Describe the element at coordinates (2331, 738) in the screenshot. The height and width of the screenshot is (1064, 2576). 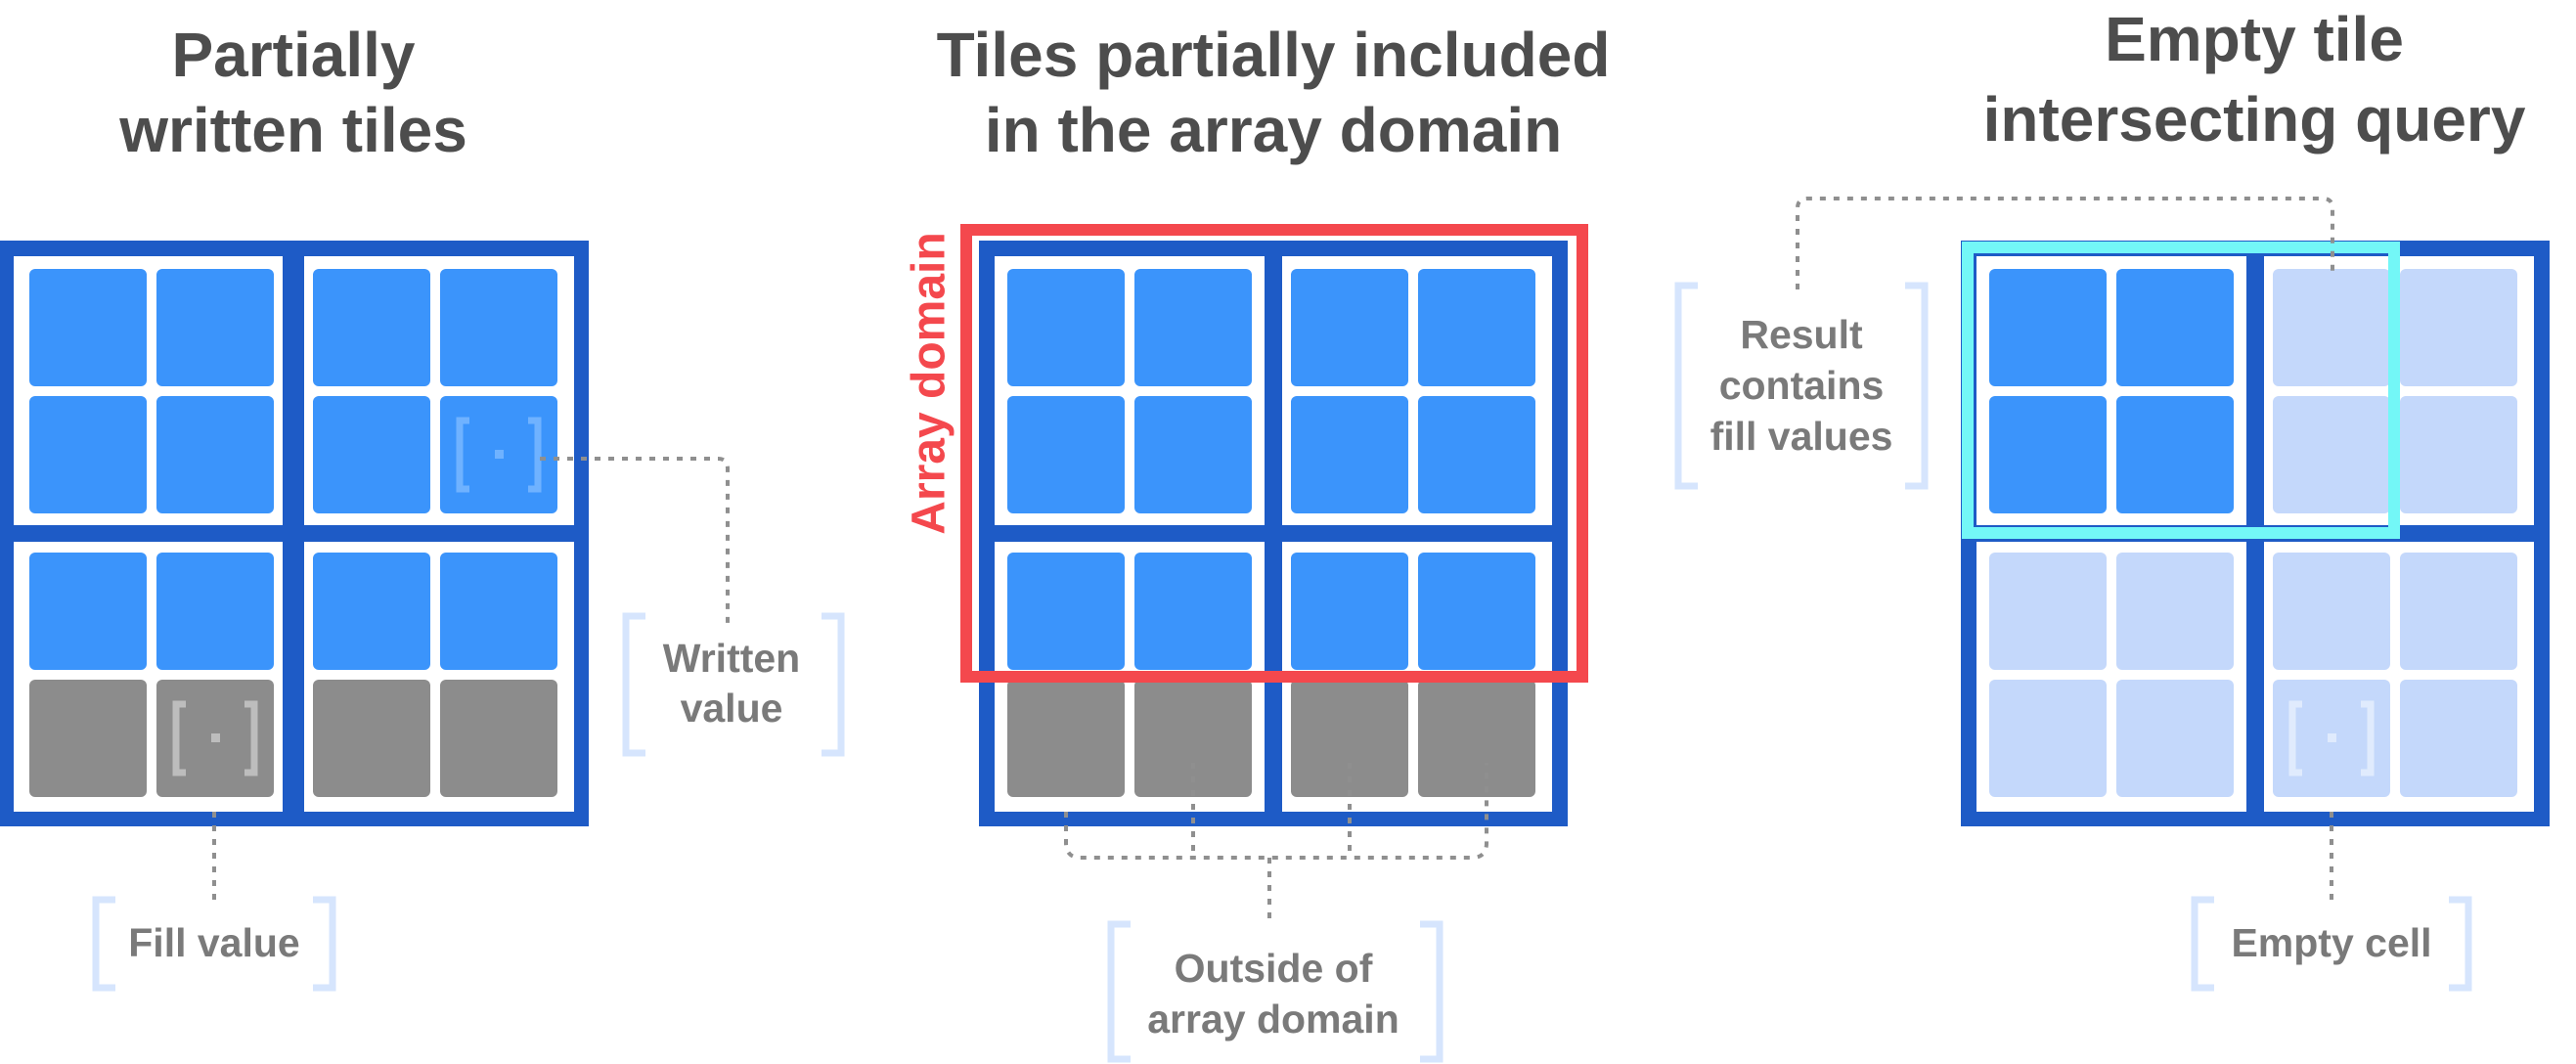
I see `empty-cell-marker-icon` at that location.